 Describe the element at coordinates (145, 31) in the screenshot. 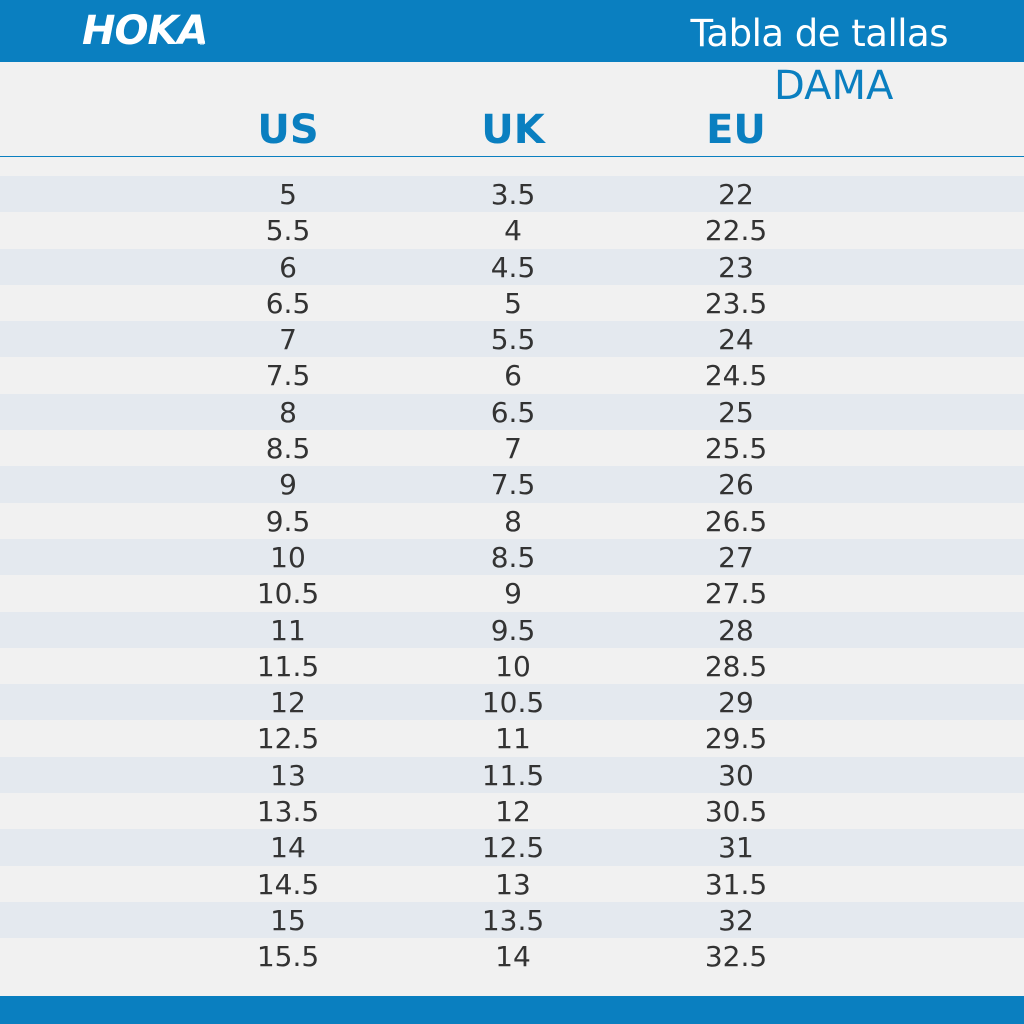

I see `hoka-logo: HOKA` at that location.